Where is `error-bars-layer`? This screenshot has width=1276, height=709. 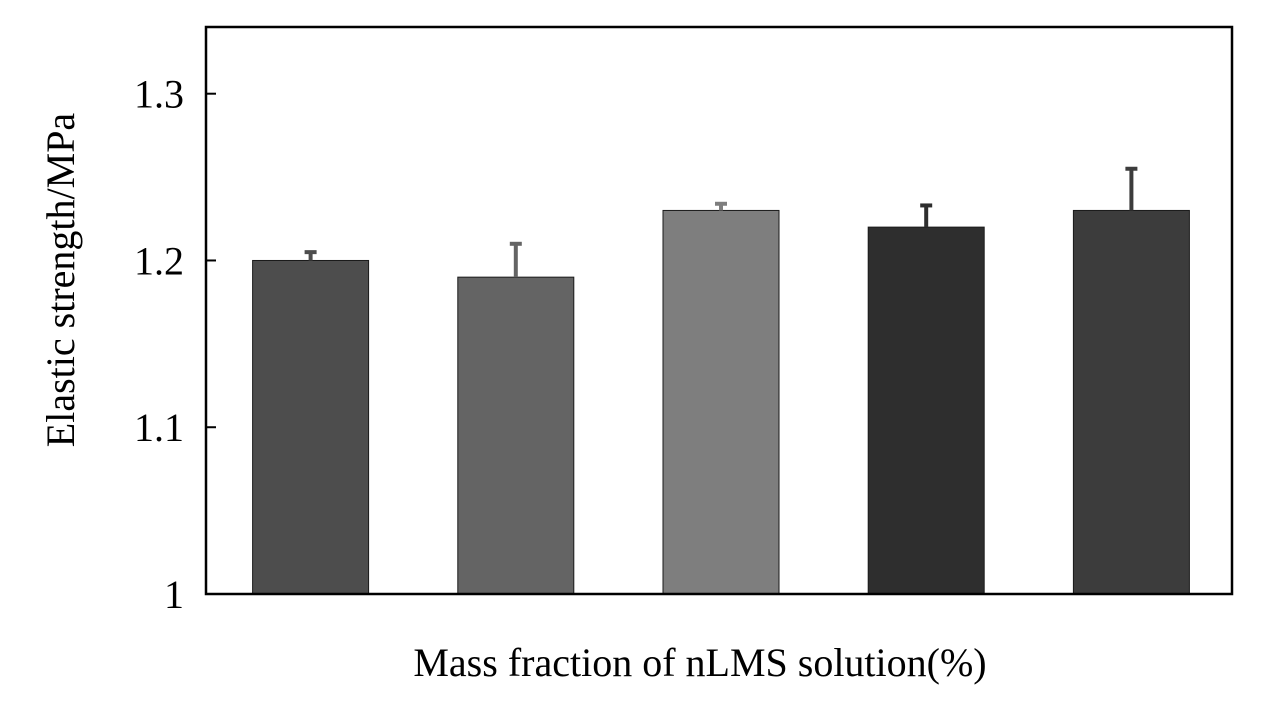 error-bars-layer is located at coordinates (721, 222).